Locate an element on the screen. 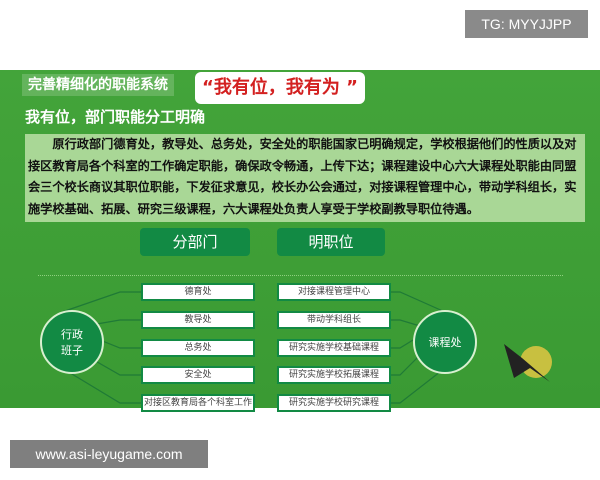 Image resolution: width=600 pixels, height=480 pixels. poster-title: 完善精细化的职能系统 is located at coordinates (98, 85).